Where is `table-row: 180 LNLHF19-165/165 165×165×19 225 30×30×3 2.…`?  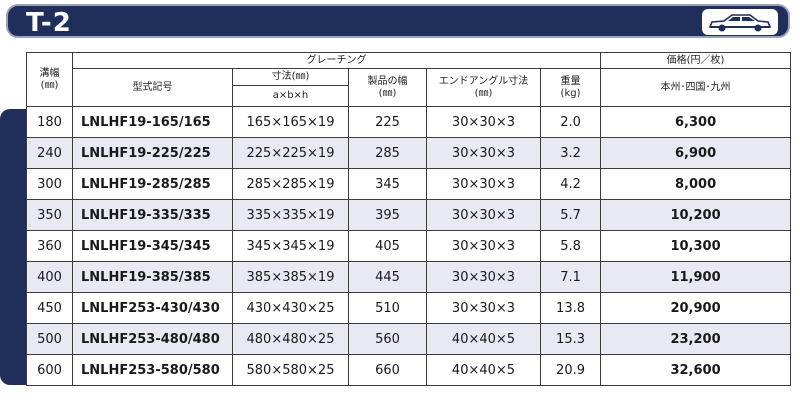
table-row: 180 LNLHF19-165/165 165×165×19 225 30×30×3 2.… is located at coordinates (409, 122).